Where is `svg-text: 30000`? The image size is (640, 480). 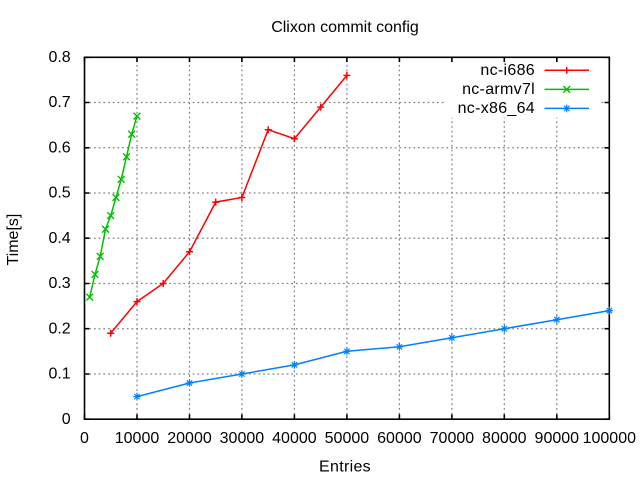 svg-text: 30000 is located at coordinates (242, 438).